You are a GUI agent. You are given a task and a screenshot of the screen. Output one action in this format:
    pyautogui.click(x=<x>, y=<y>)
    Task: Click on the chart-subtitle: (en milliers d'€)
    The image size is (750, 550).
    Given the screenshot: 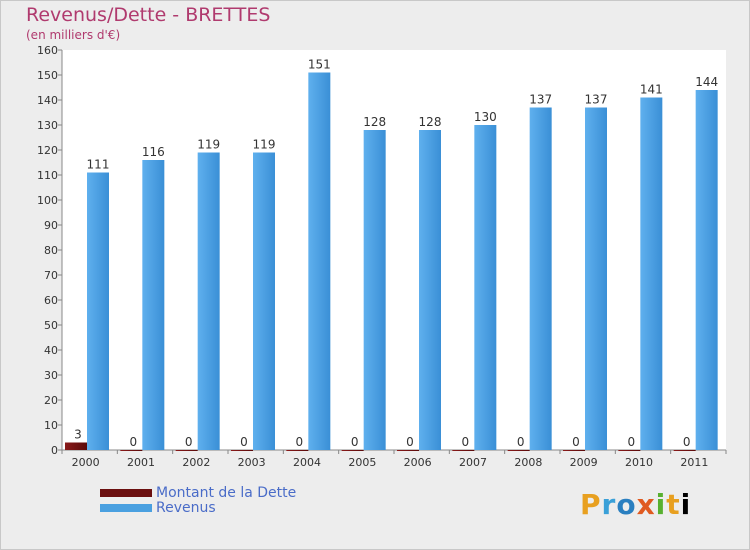 What is the action you would take?
    pyautogui.click(x=73, y=35)
    